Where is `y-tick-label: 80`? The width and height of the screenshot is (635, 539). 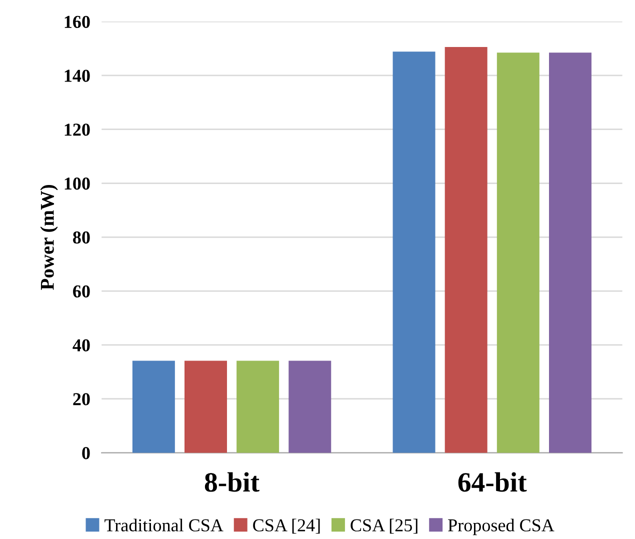 y-tick-label: 80 is located at coordinates (81, 237).